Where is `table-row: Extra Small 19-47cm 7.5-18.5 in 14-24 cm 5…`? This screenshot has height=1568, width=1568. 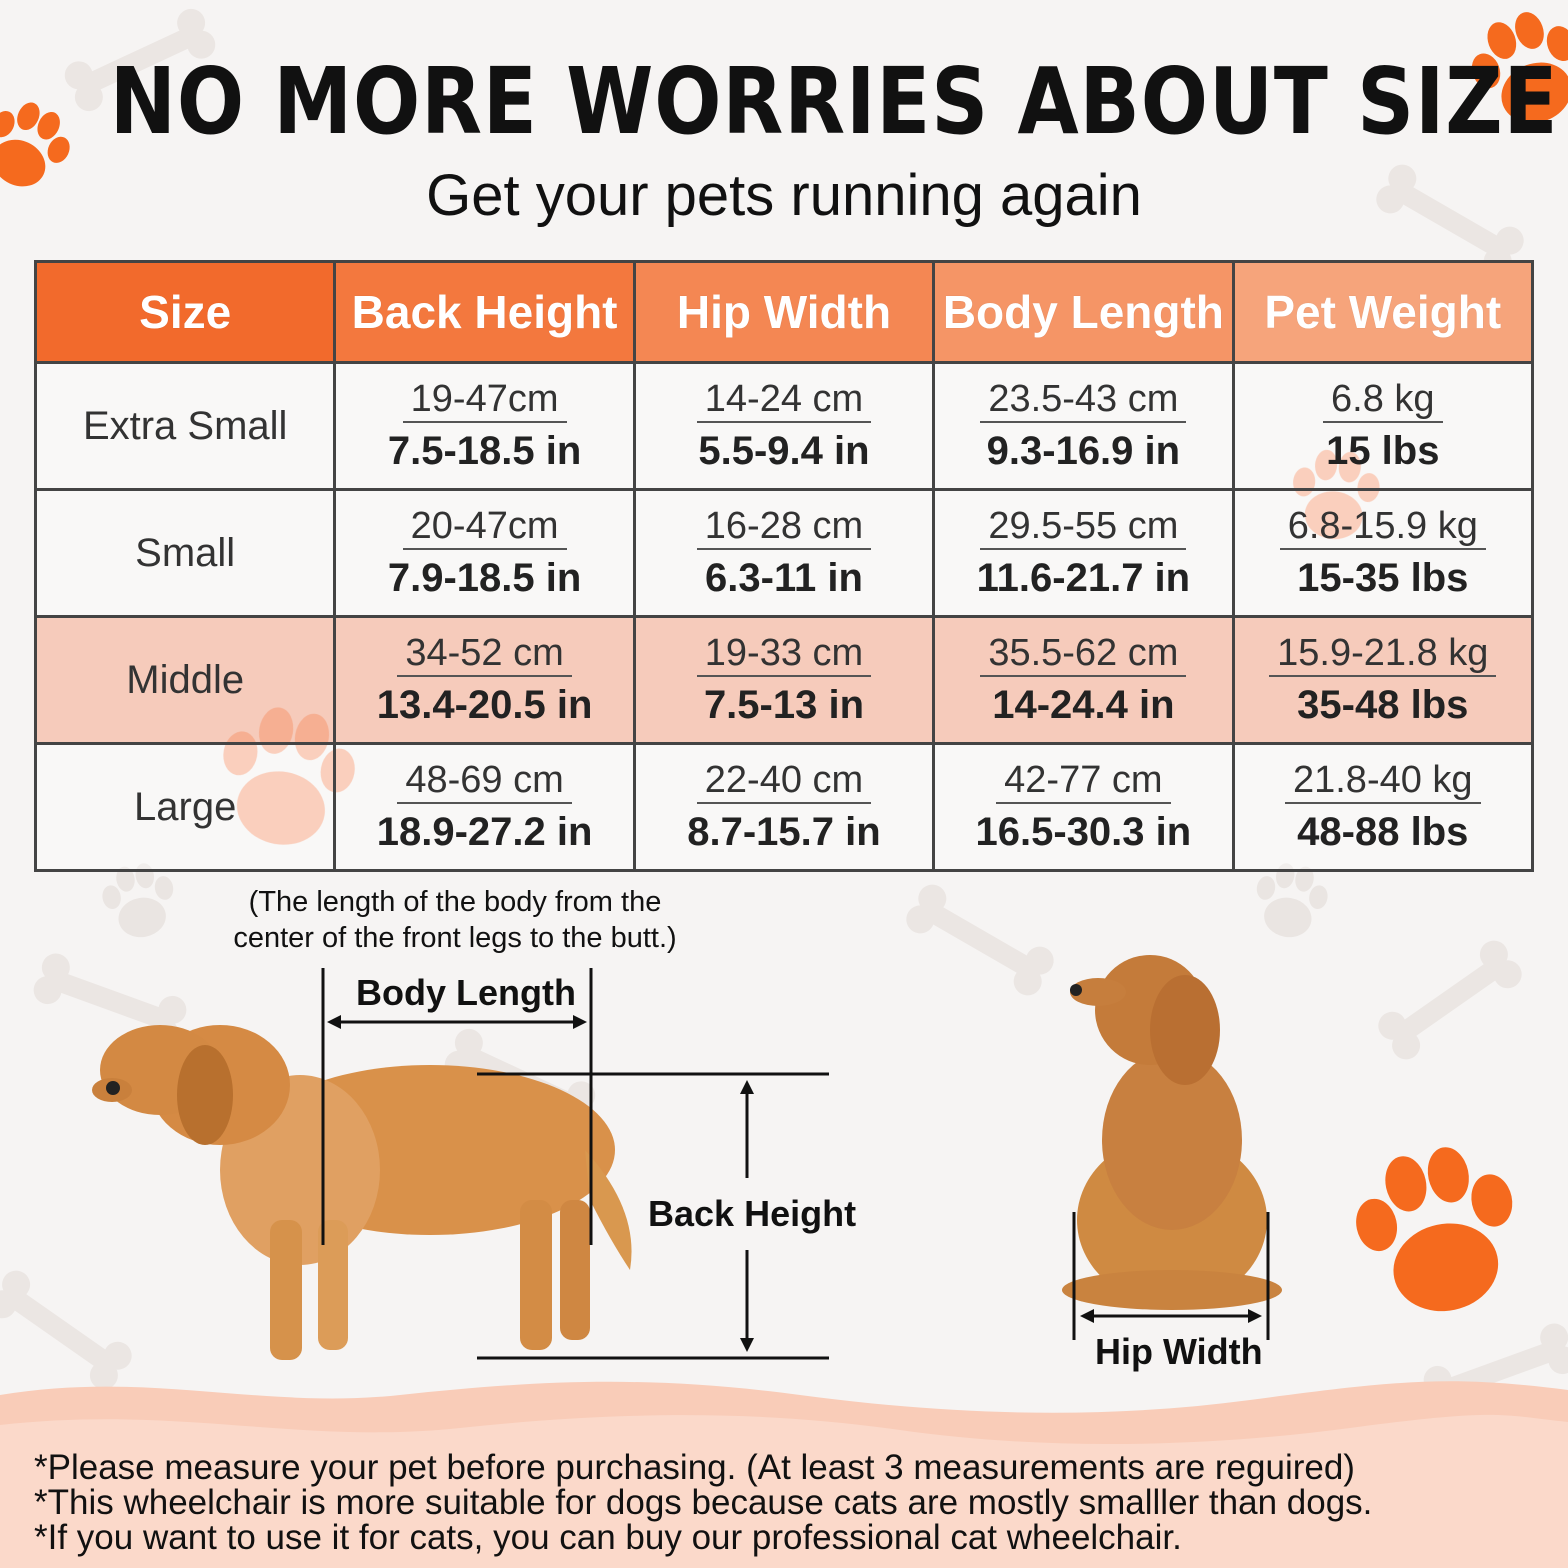 table-row: Extra Small 19-47cm 7.5-18.5 in 14-24 cm 5… is located at coordinates (784, 426).